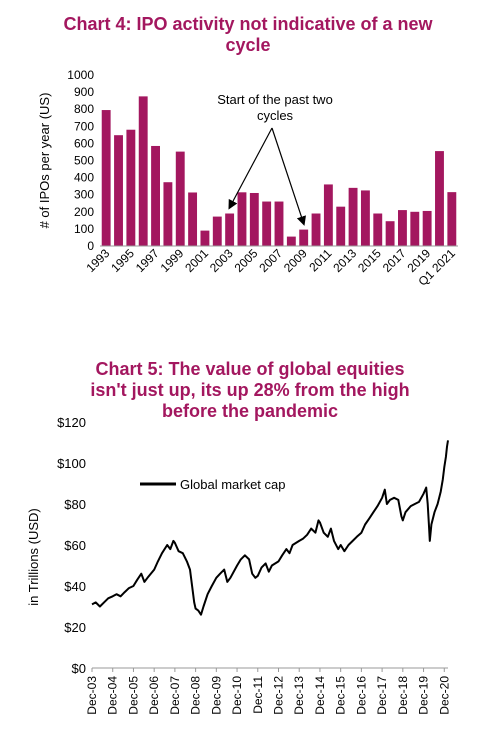 This screenshot has width=500, height=748. What do you see at coordinates (79, 668) in the screenshot?
I see `y-tick-label: $0` at bounding box center [79, 668].